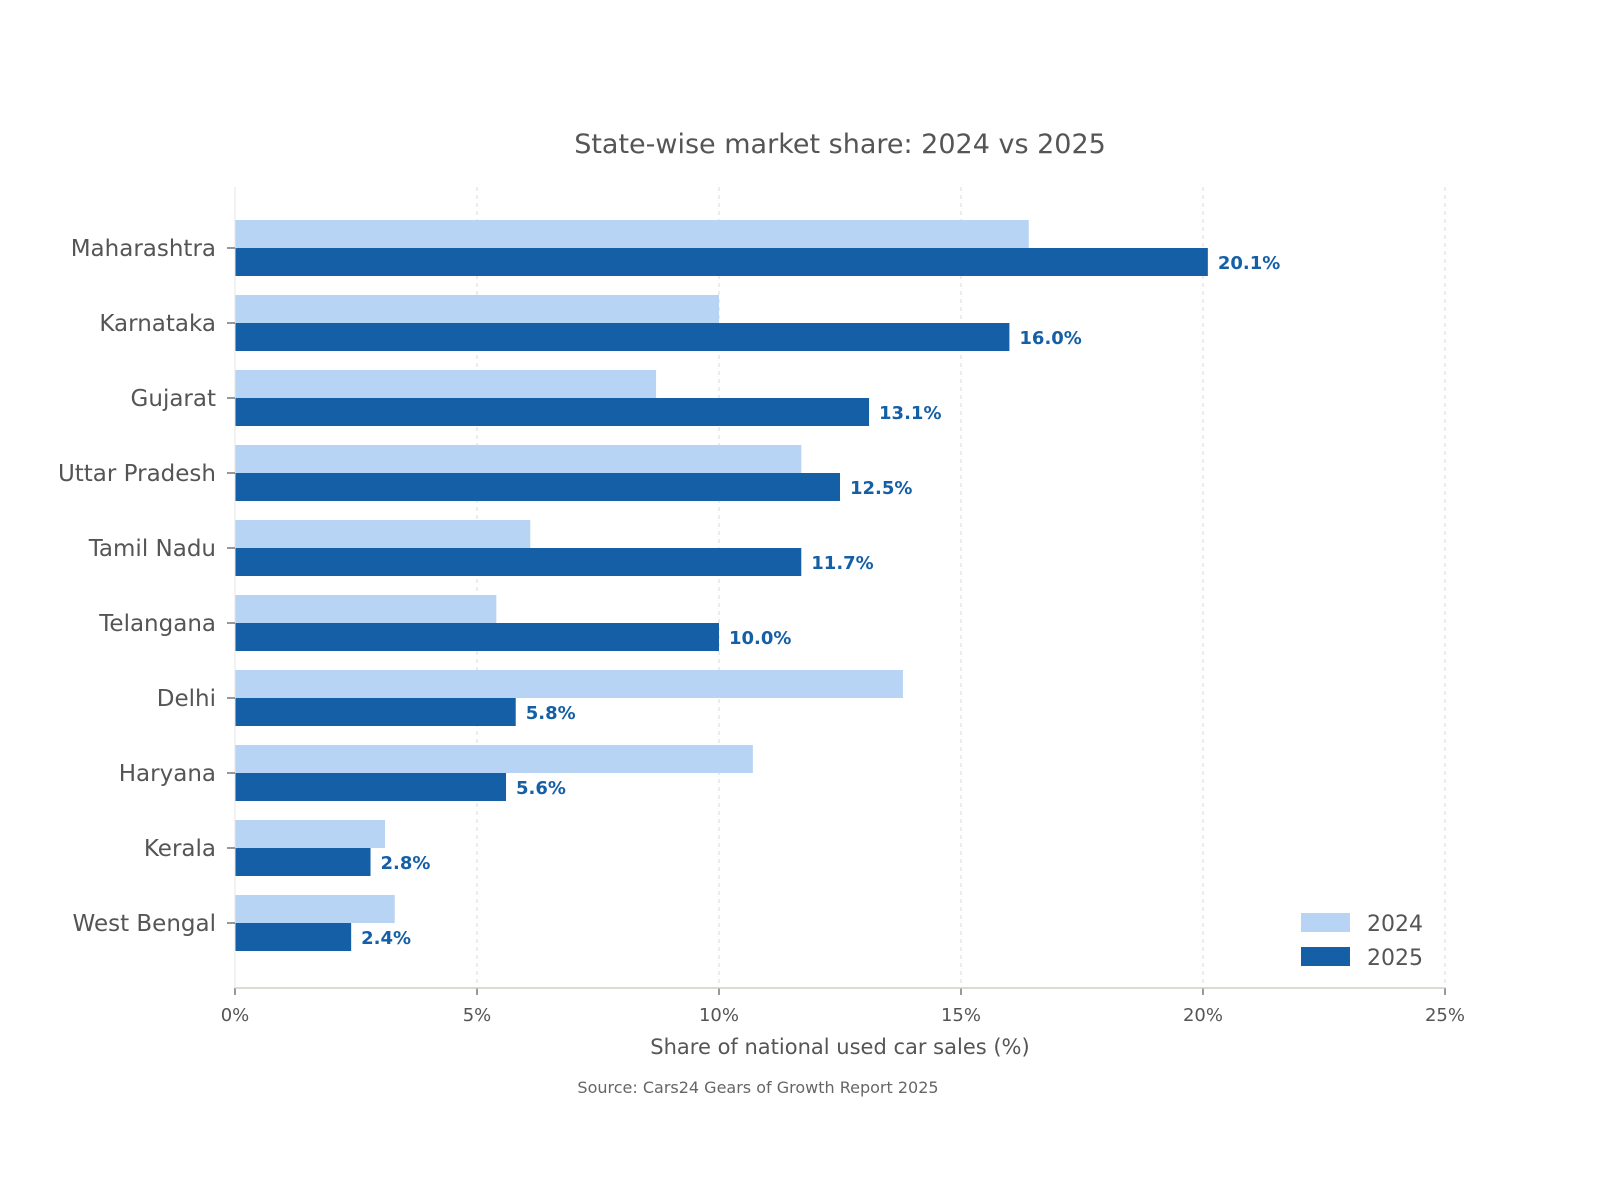 This screenshot has width=1600, height=1204. I want to click on data-label: 2.8%, so click(406, 863).